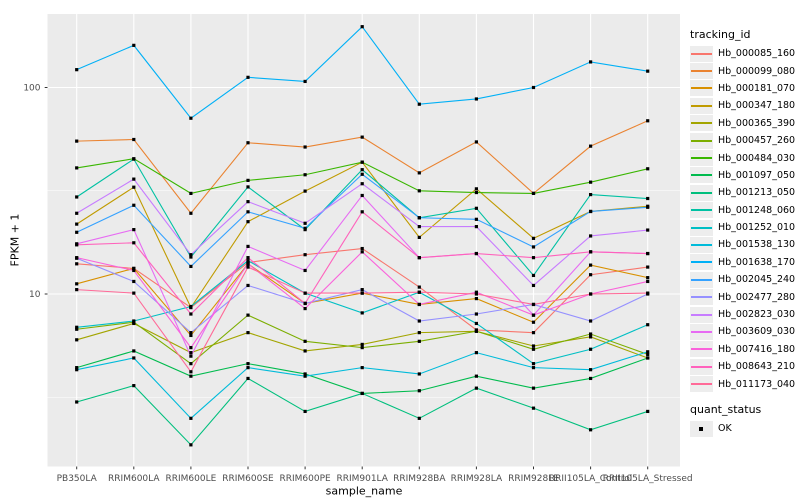 This screenshot has width=800, height=500. I want to click on legend-entry-Hb_000099_080: Hb_000099_080, so click(745, 71).